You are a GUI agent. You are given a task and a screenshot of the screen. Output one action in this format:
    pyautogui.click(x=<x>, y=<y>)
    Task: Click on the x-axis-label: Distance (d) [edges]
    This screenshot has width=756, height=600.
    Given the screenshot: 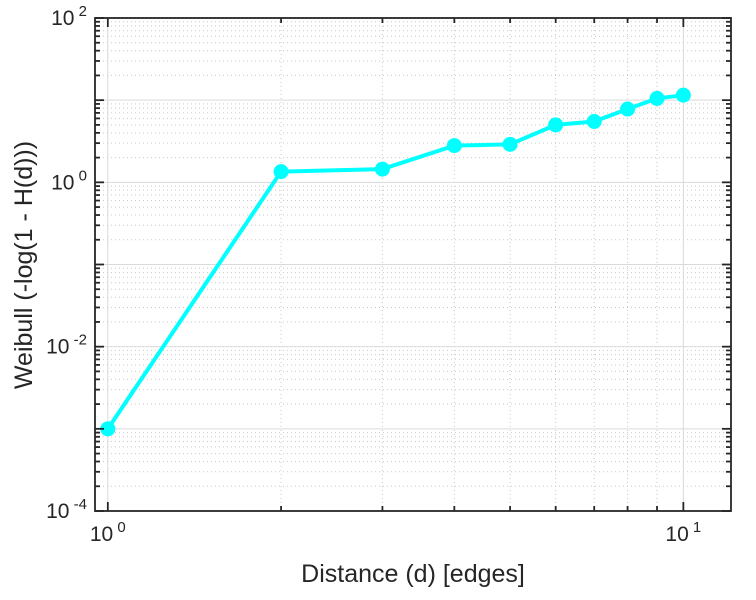 What is the action you would take?
    pyautogui.click(x=413, y=574)
    